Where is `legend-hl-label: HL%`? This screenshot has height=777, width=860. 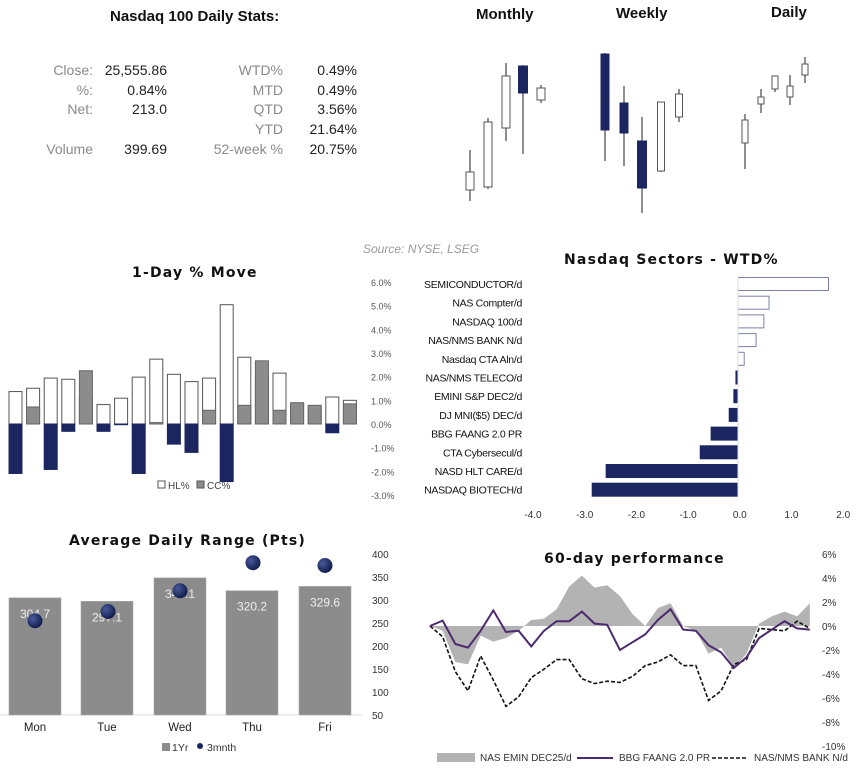 legend-hl-label: HL% is located at coordinates (179, 486).